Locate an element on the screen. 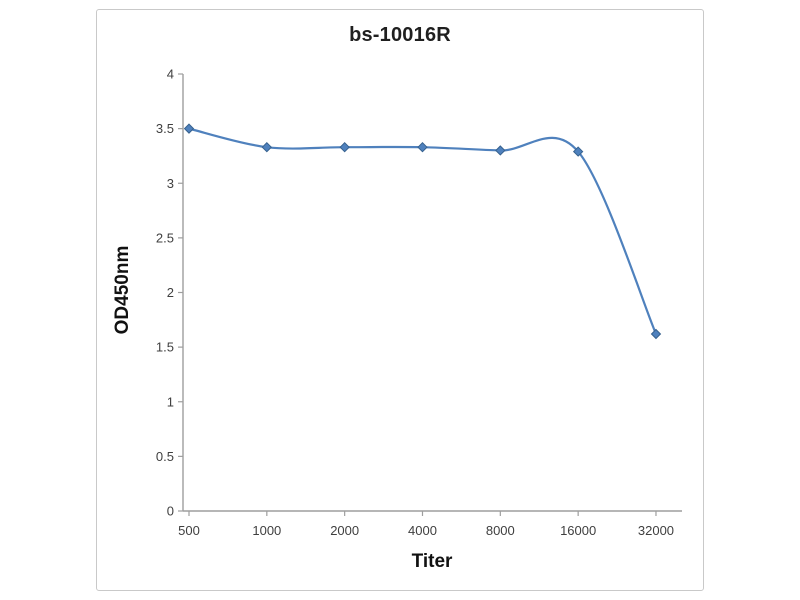 The height and width of the screenshot is (600, 800). y-tick-label: 1 is located at coordinates (170, 401).